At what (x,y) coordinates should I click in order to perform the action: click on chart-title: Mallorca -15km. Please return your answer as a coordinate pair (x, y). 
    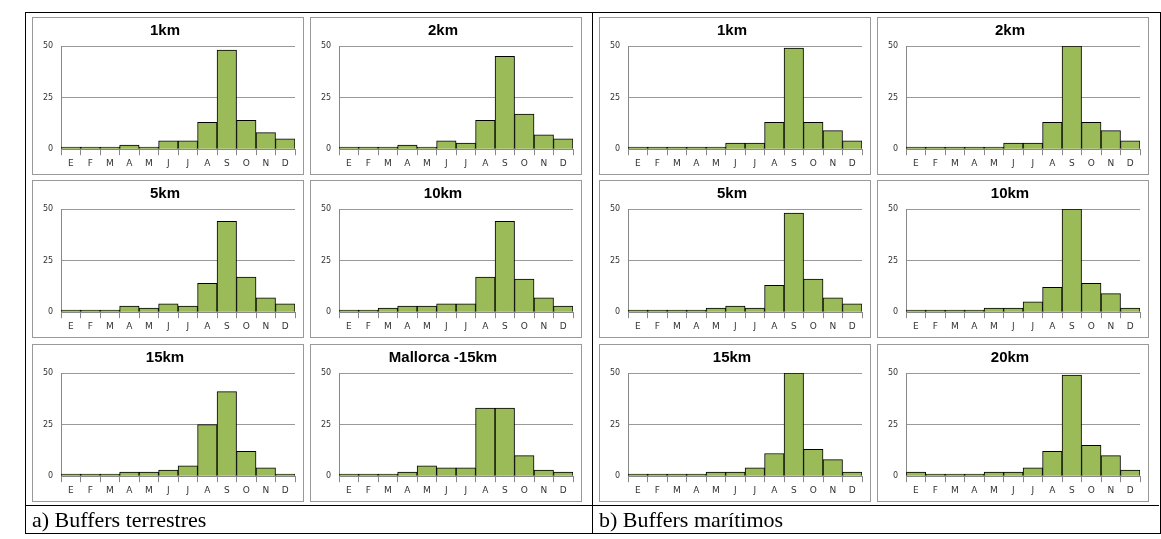
    Looking at the image, I should click on (443, 356).